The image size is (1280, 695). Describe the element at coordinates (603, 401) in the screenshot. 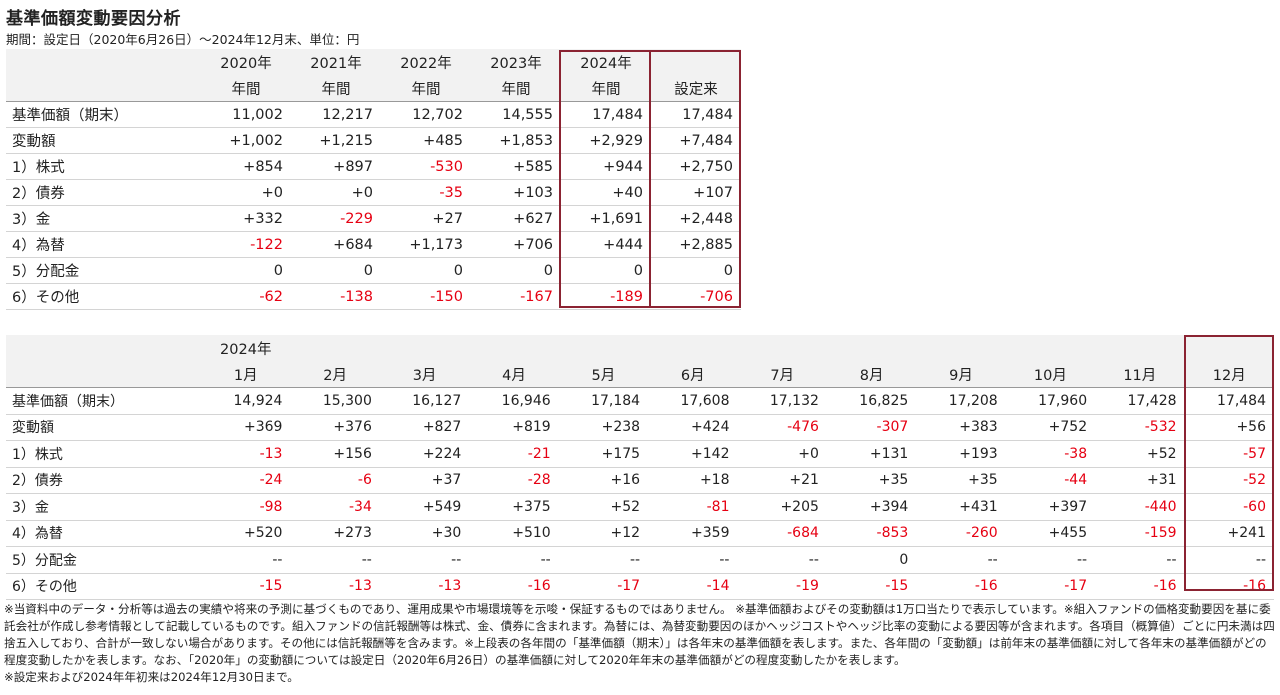

I see `table-cell: 17,184` at that location.